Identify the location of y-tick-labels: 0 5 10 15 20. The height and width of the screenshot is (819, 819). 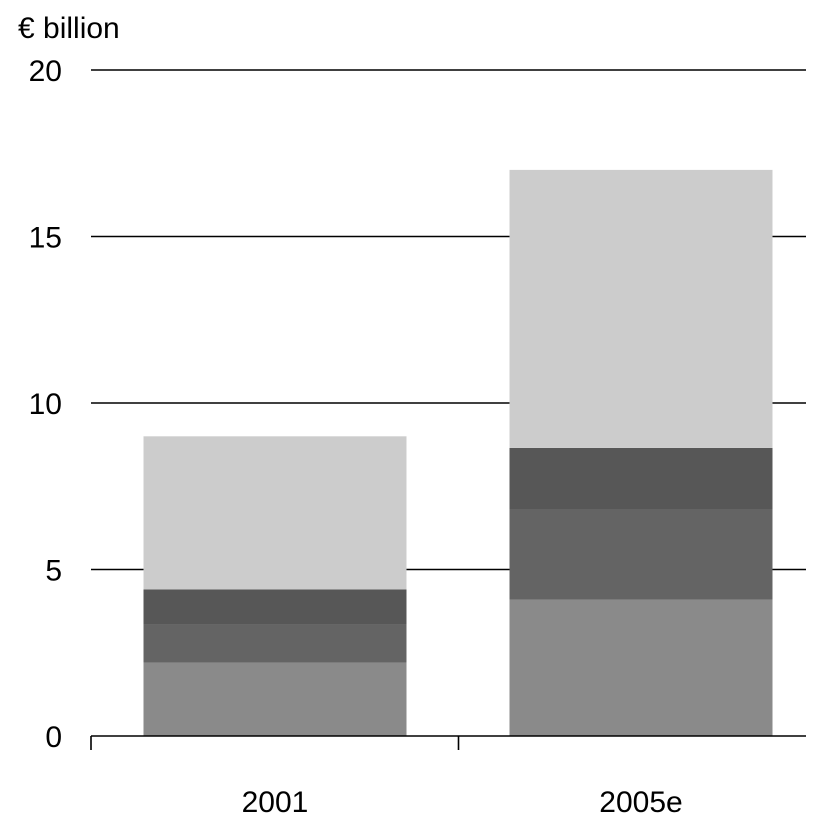
(45, 404).